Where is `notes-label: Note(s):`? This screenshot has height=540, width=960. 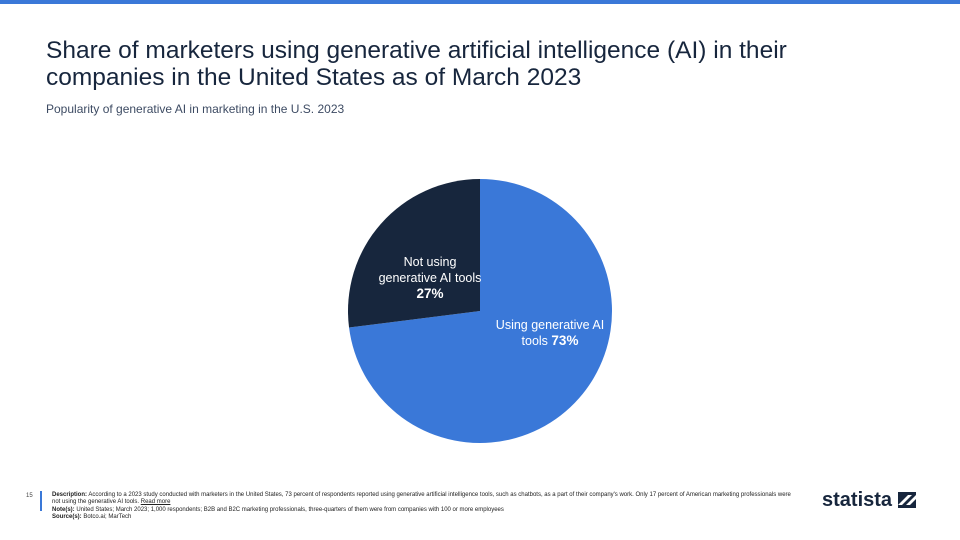
notes-label: Note(s): is located at coordinates (63, 509).